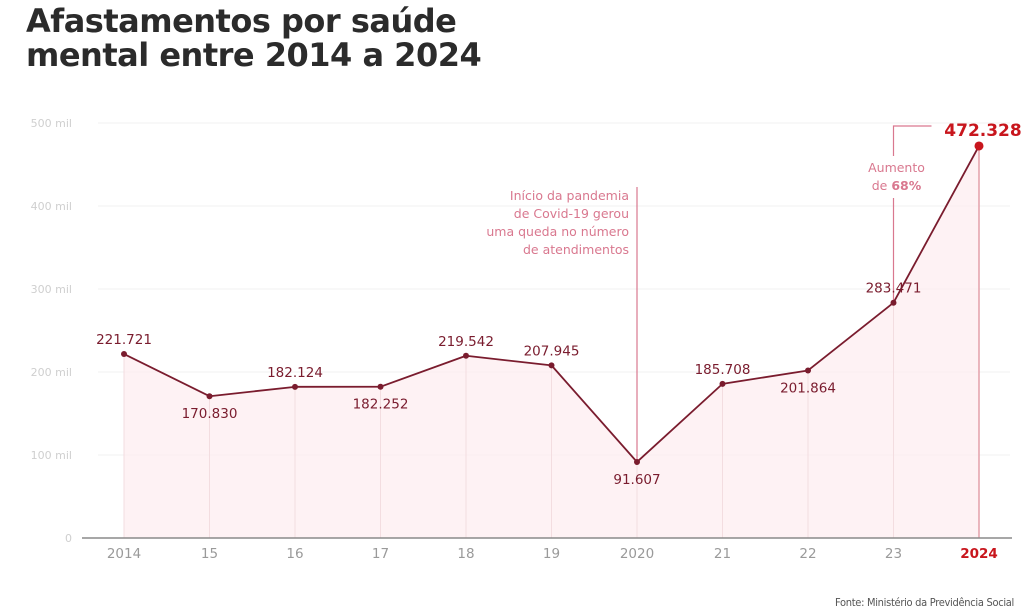 This screenshot has height=615, width=1024. I want to click on x-axis-labels: 2014 15 16 17 18 19 2020 21 22 23 2024, so click(552, 554).